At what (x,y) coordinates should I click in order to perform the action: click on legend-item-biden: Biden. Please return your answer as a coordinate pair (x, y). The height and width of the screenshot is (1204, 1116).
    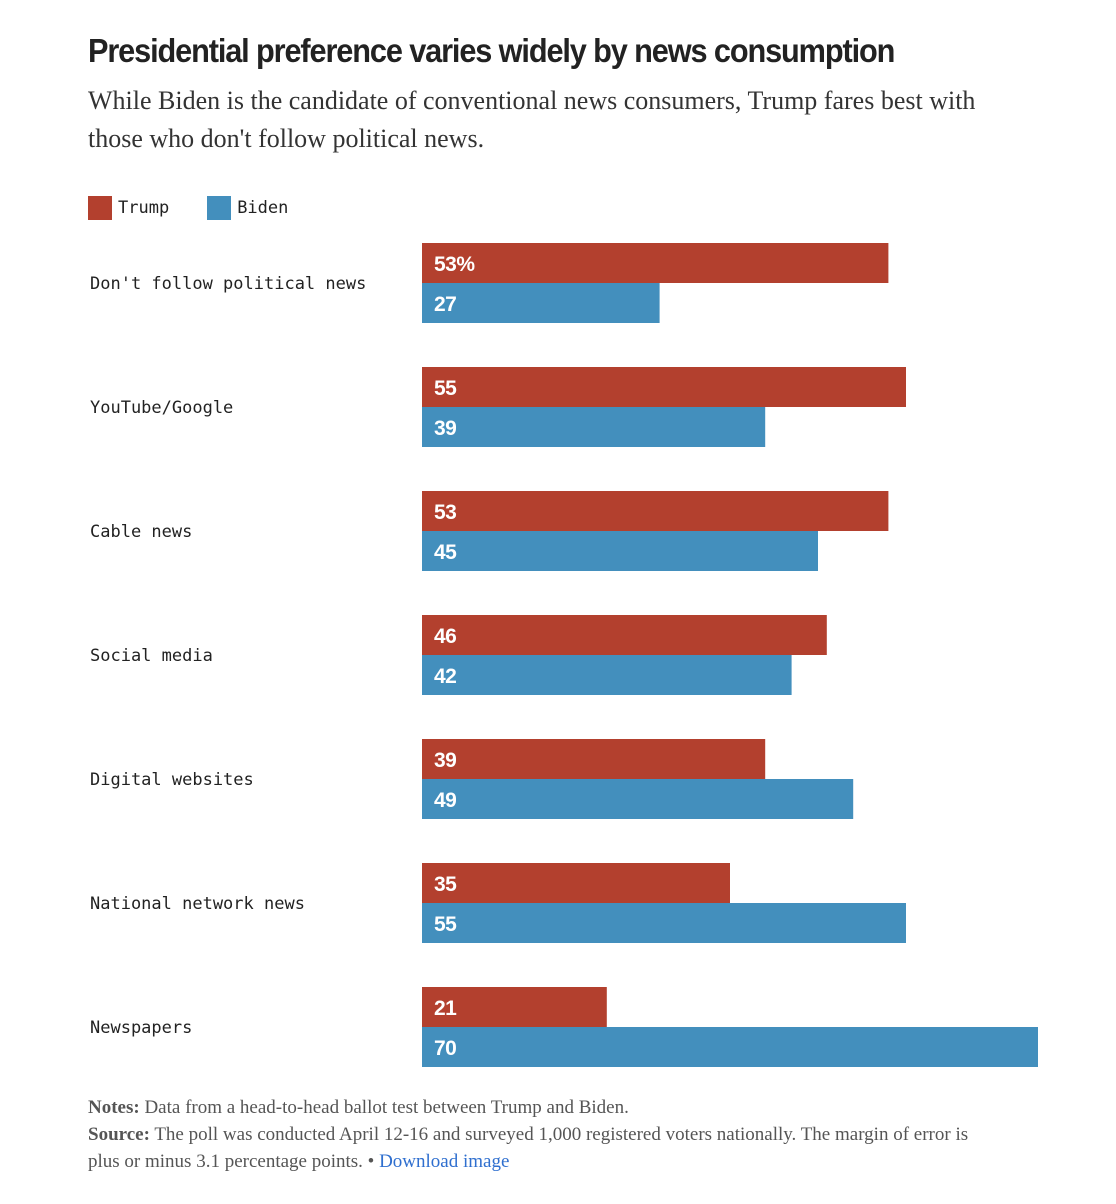
    Looking at the image, I should click on (247, 208).